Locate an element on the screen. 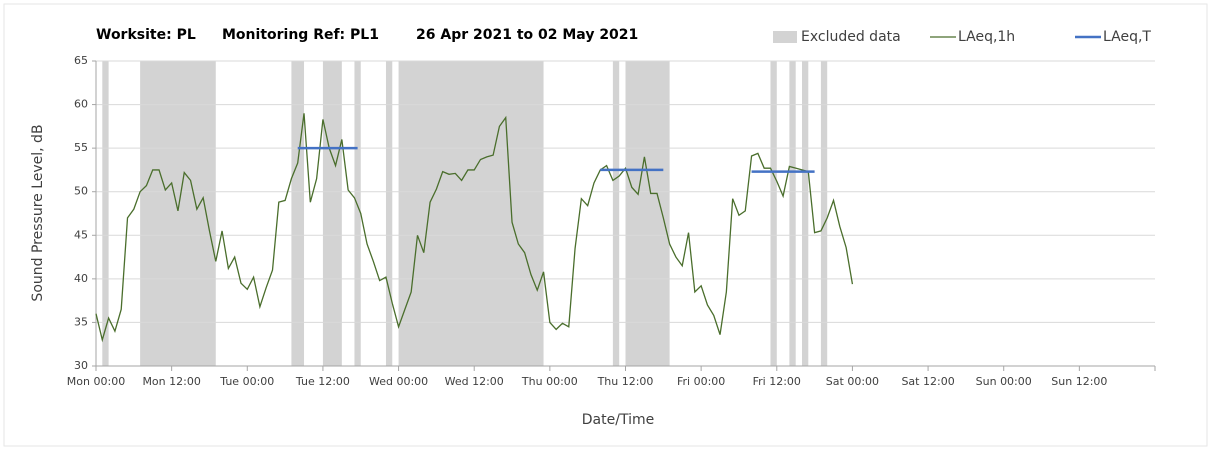 Image resolution: width=1212 pixels, height=450 pixels. legend-swatch is located at coordinates (785, 37).